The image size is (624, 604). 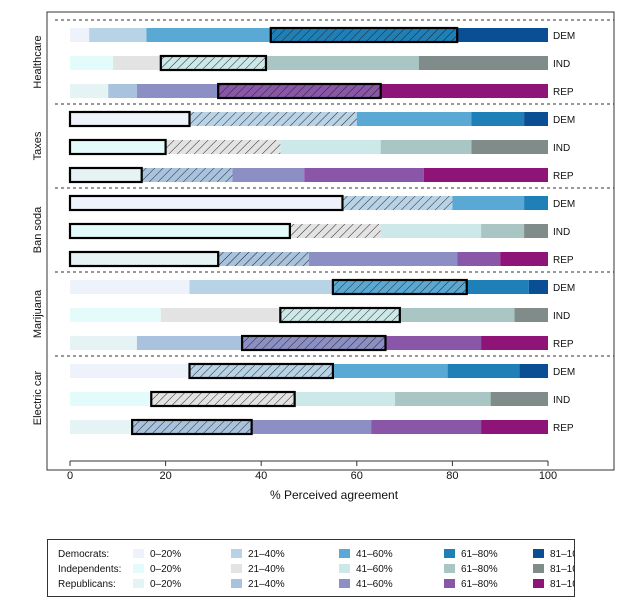 What do you see at coordinates (38, 313) in the screenshot?
I see `group-label: Marijuana` at bounding box center [38, 313].